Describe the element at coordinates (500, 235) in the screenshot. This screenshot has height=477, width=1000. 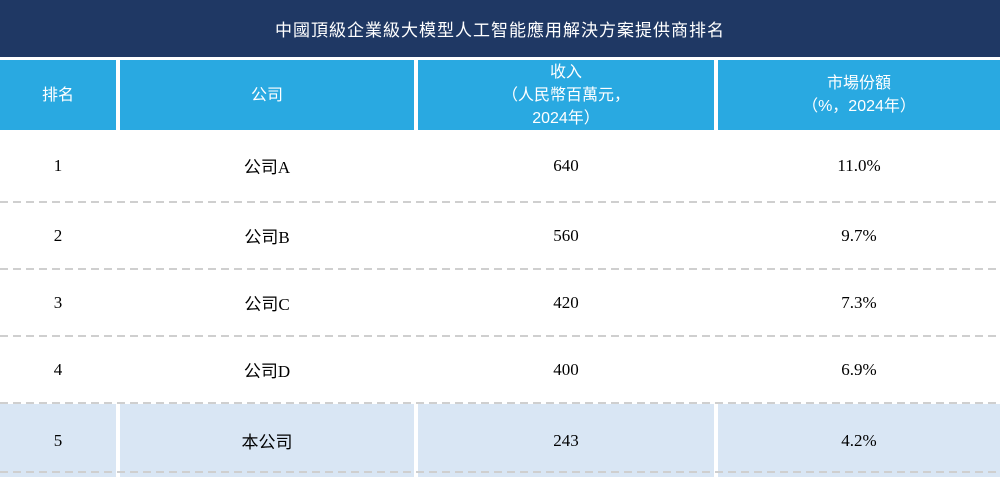
I see `table-row: 2 公司B 560 9.7%` at that location.